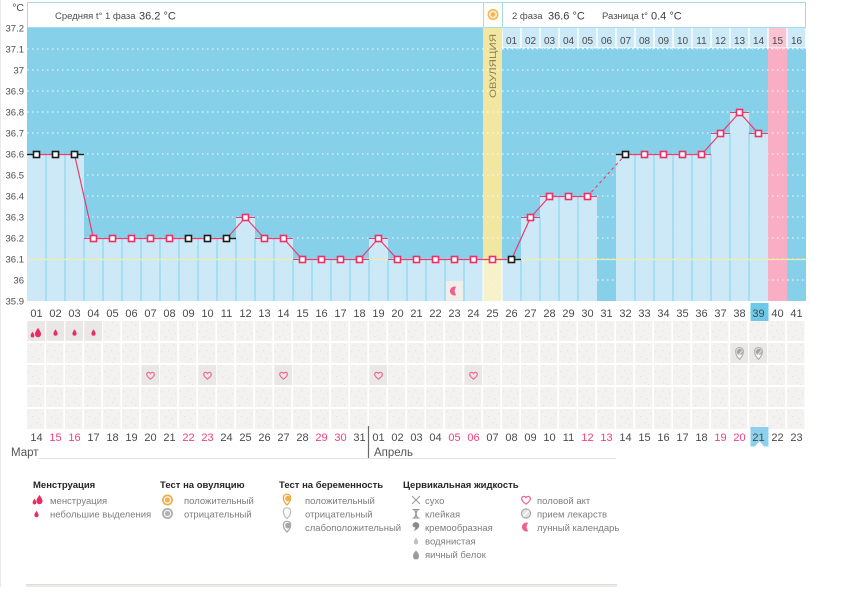 The width and height of the screenshot is (844, 592). I want to click on svg-text: 32, so click(625, 314).